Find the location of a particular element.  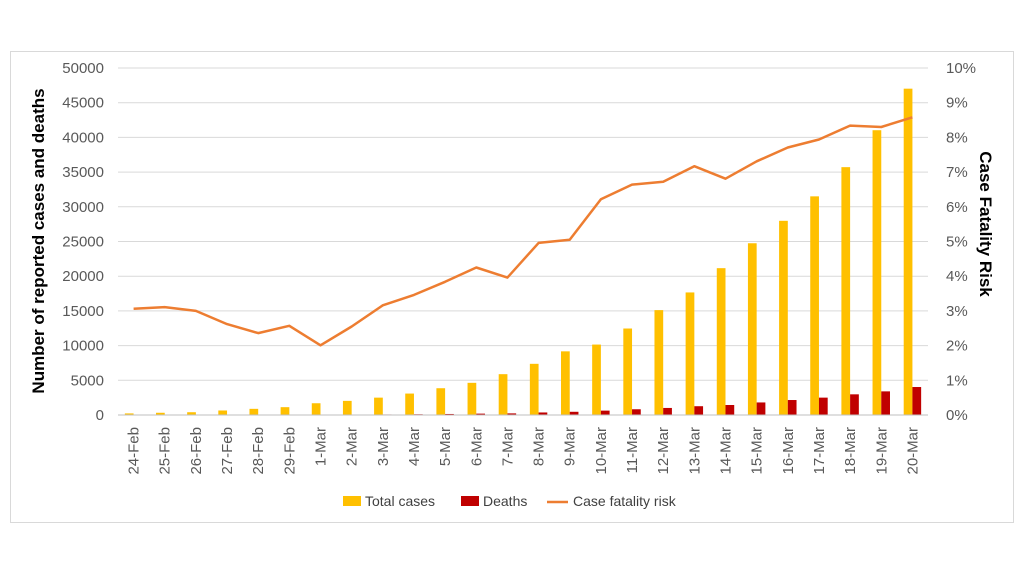

legend-swatch-deaths is located at coordinates (470, 501).